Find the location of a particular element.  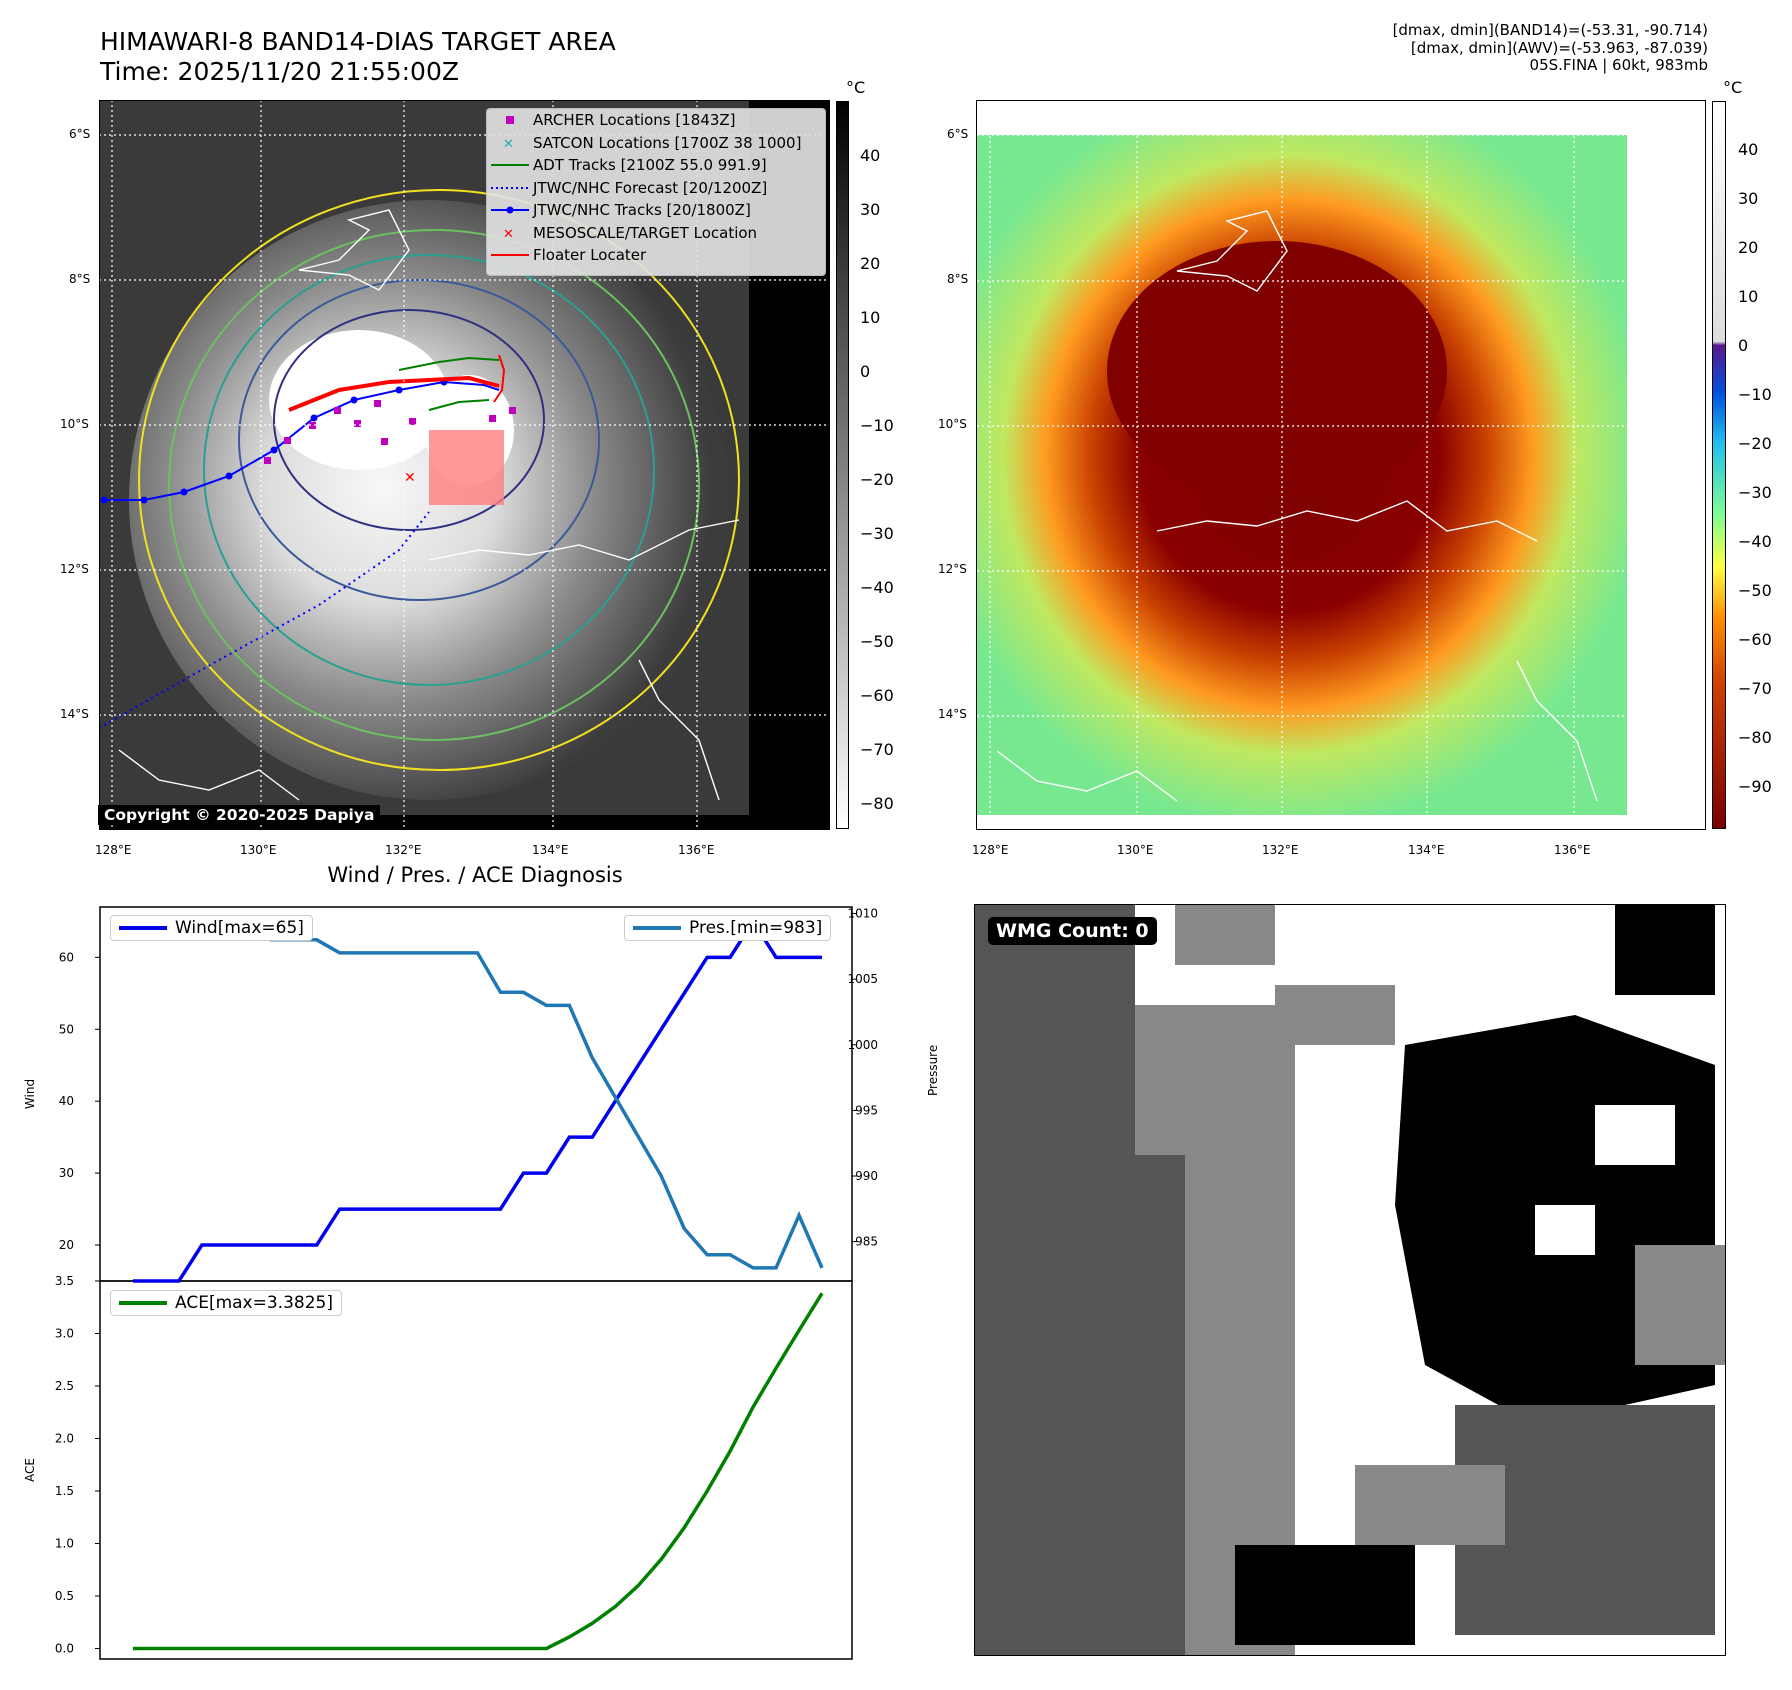

y-tick-label: 2.0 is located at coordinates (64, 1439).